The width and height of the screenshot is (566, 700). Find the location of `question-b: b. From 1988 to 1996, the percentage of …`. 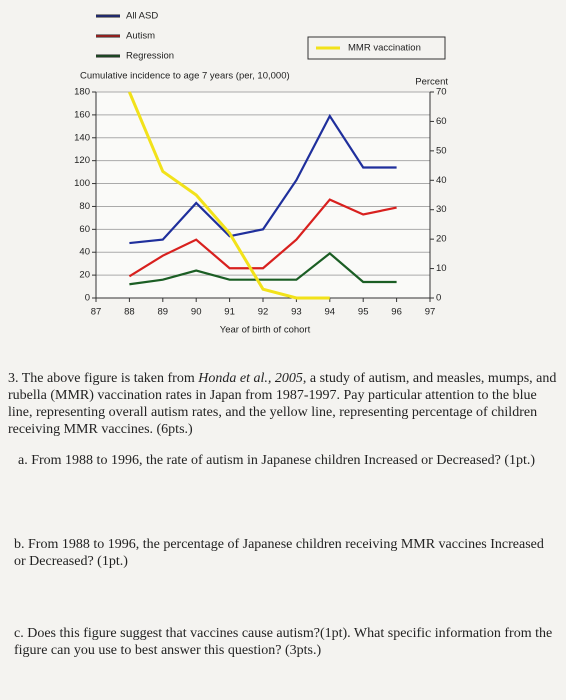

question-b: b. From 1988 to 1996, the percentage of … is located at coordinates (279, 553).